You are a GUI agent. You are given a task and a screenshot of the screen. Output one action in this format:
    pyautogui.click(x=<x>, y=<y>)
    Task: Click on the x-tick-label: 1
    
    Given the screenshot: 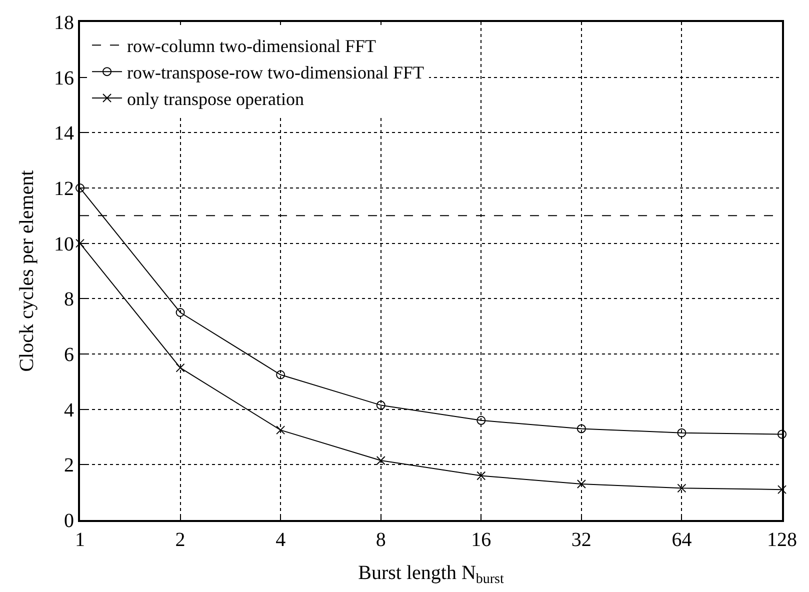 What is the action you would take?
    pyautogui.click(x=80, y=540)
    